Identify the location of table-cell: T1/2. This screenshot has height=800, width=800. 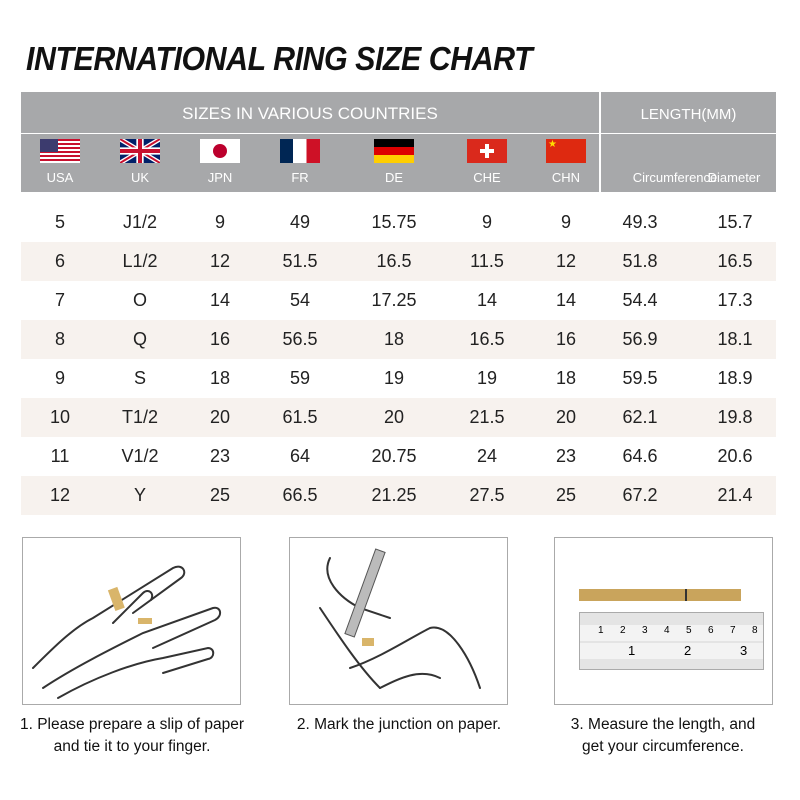
(140, 417).